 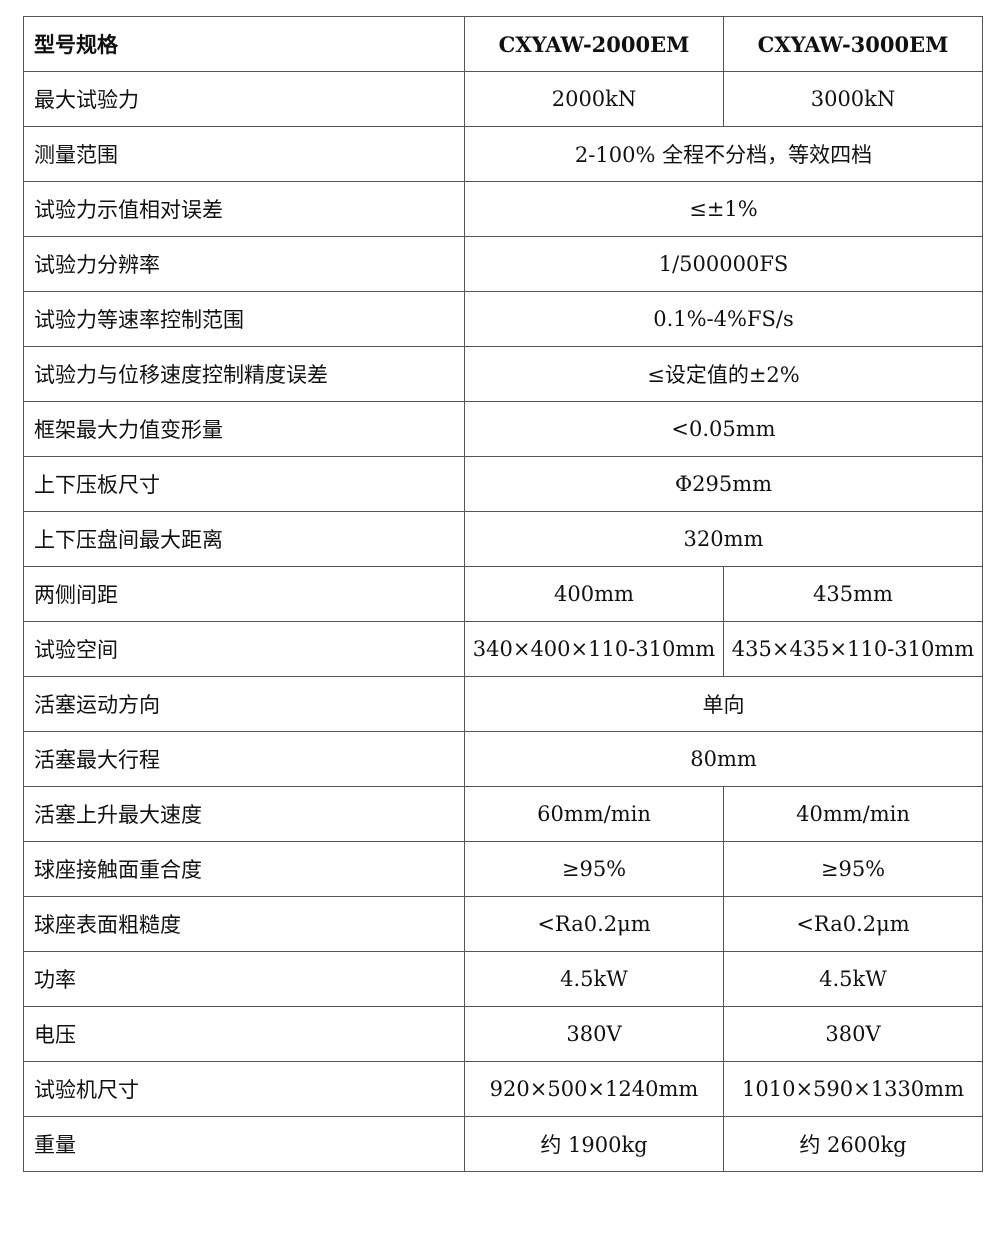 I want to click on table-row: 球座表面粗糙度 <Ra0.2μm <Ra0.2μm, so click(x=503, y=924).